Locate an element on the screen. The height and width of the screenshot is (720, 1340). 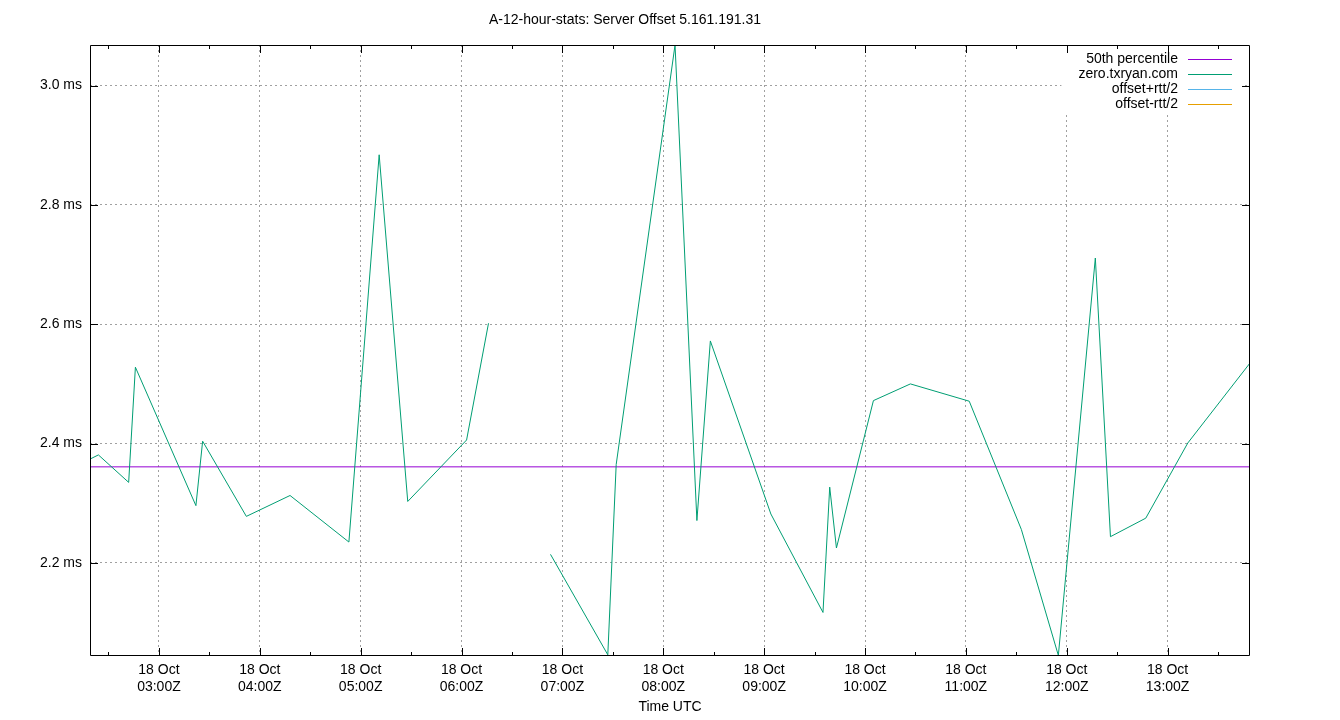
x-tick-label: 18 Oct 12:00Z is located at coordinates (1066, 678).